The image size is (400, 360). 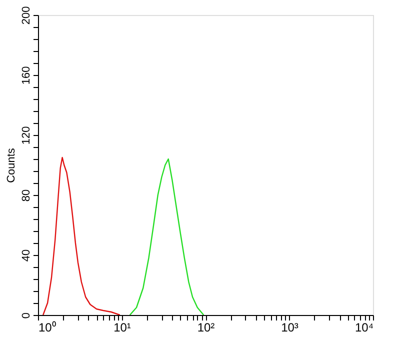 What do you see at coordinates (289, 327) in the screenshot?
I see `x-tick-label: 10³` at bounding box center [289, 327].